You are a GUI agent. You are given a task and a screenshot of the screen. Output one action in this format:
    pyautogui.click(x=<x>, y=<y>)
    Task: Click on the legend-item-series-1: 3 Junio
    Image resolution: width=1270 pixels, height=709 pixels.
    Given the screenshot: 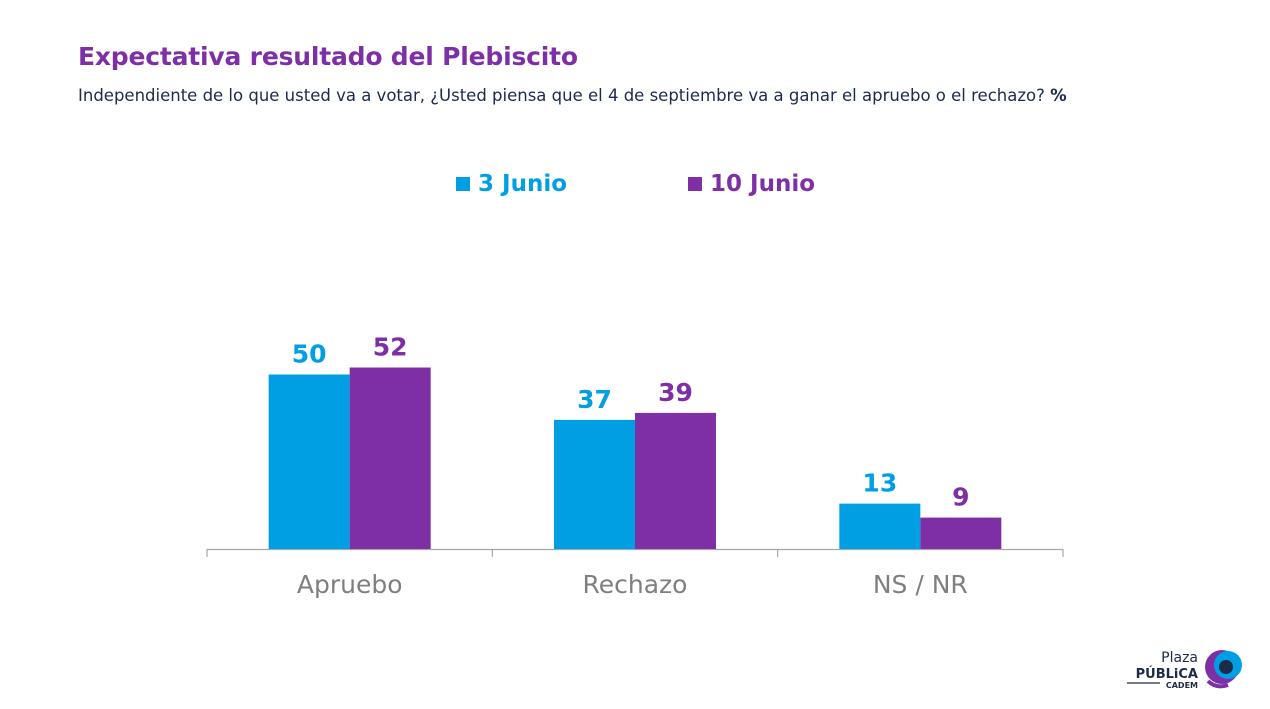 What is the action you would take?
    pyautogui.click(x=511, y=184)
    